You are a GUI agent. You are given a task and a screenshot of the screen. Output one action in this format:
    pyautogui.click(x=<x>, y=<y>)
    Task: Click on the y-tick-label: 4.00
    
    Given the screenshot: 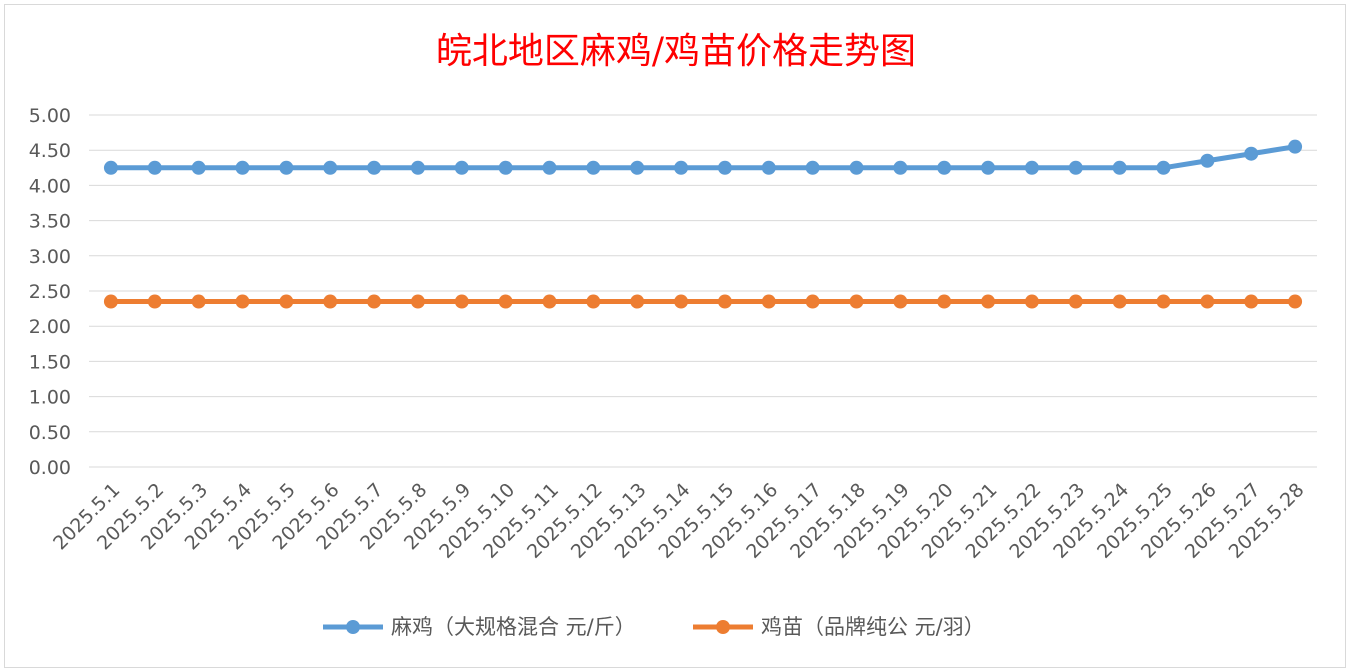 What is the action you would take?
    pyautogui.click(x=50, y=186)
    